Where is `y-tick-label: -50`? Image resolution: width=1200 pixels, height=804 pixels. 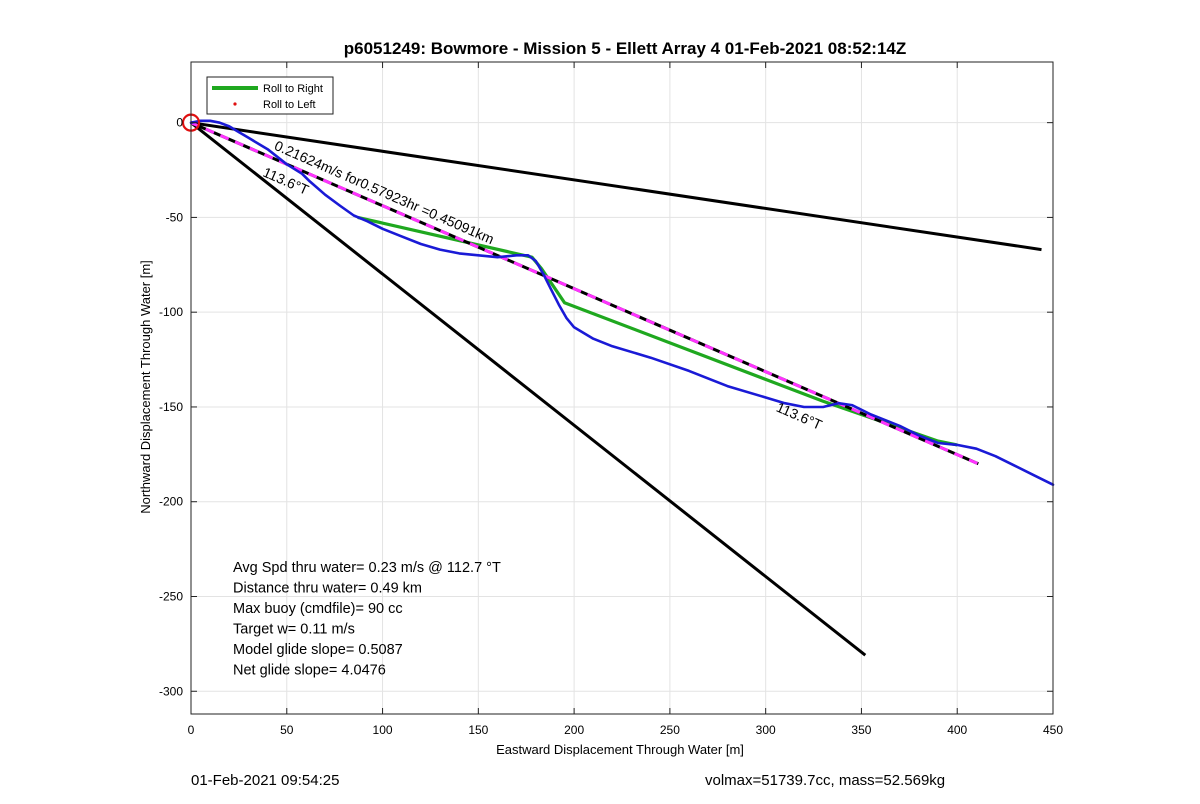 y-tick-label: -50 is located at coordinates (175, 217).